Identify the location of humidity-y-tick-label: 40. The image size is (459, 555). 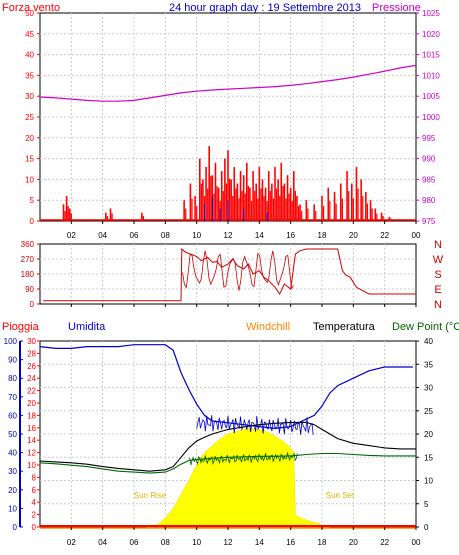
(12, 453).